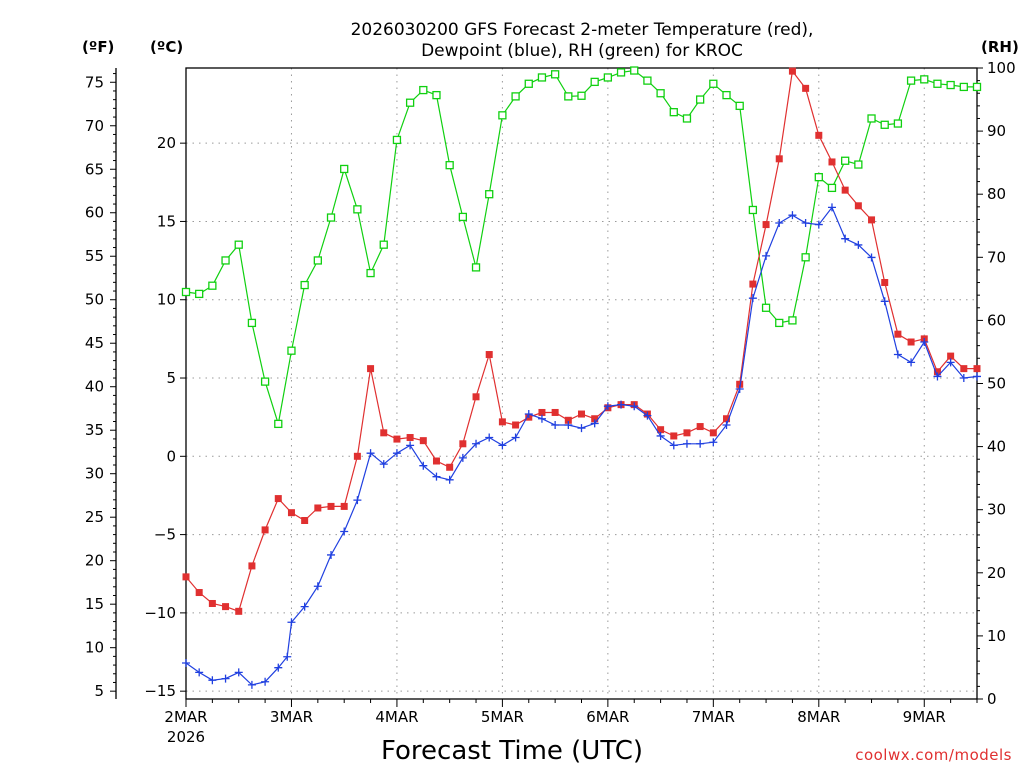  I want to click on fahrenheit-tick-label: 55, so click(94, 256).